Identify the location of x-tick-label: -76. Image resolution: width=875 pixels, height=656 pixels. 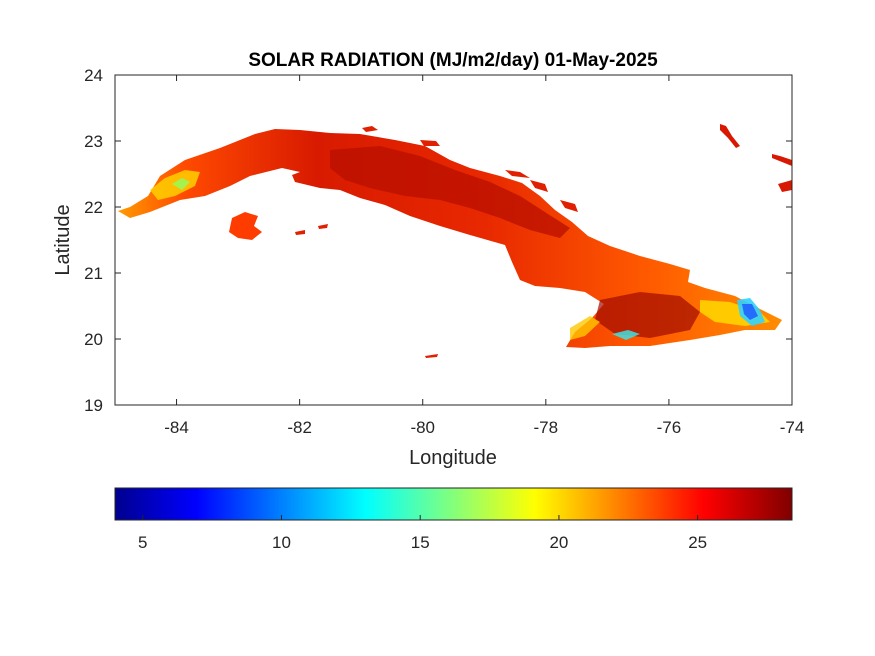
(669, 427).